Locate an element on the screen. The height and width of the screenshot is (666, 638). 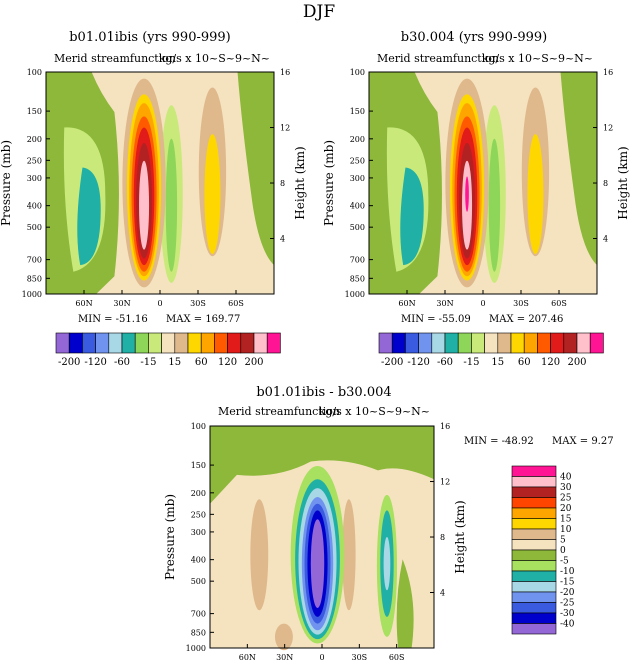
max-label: MAX = 9.27 is located at coordinates (583, 441).